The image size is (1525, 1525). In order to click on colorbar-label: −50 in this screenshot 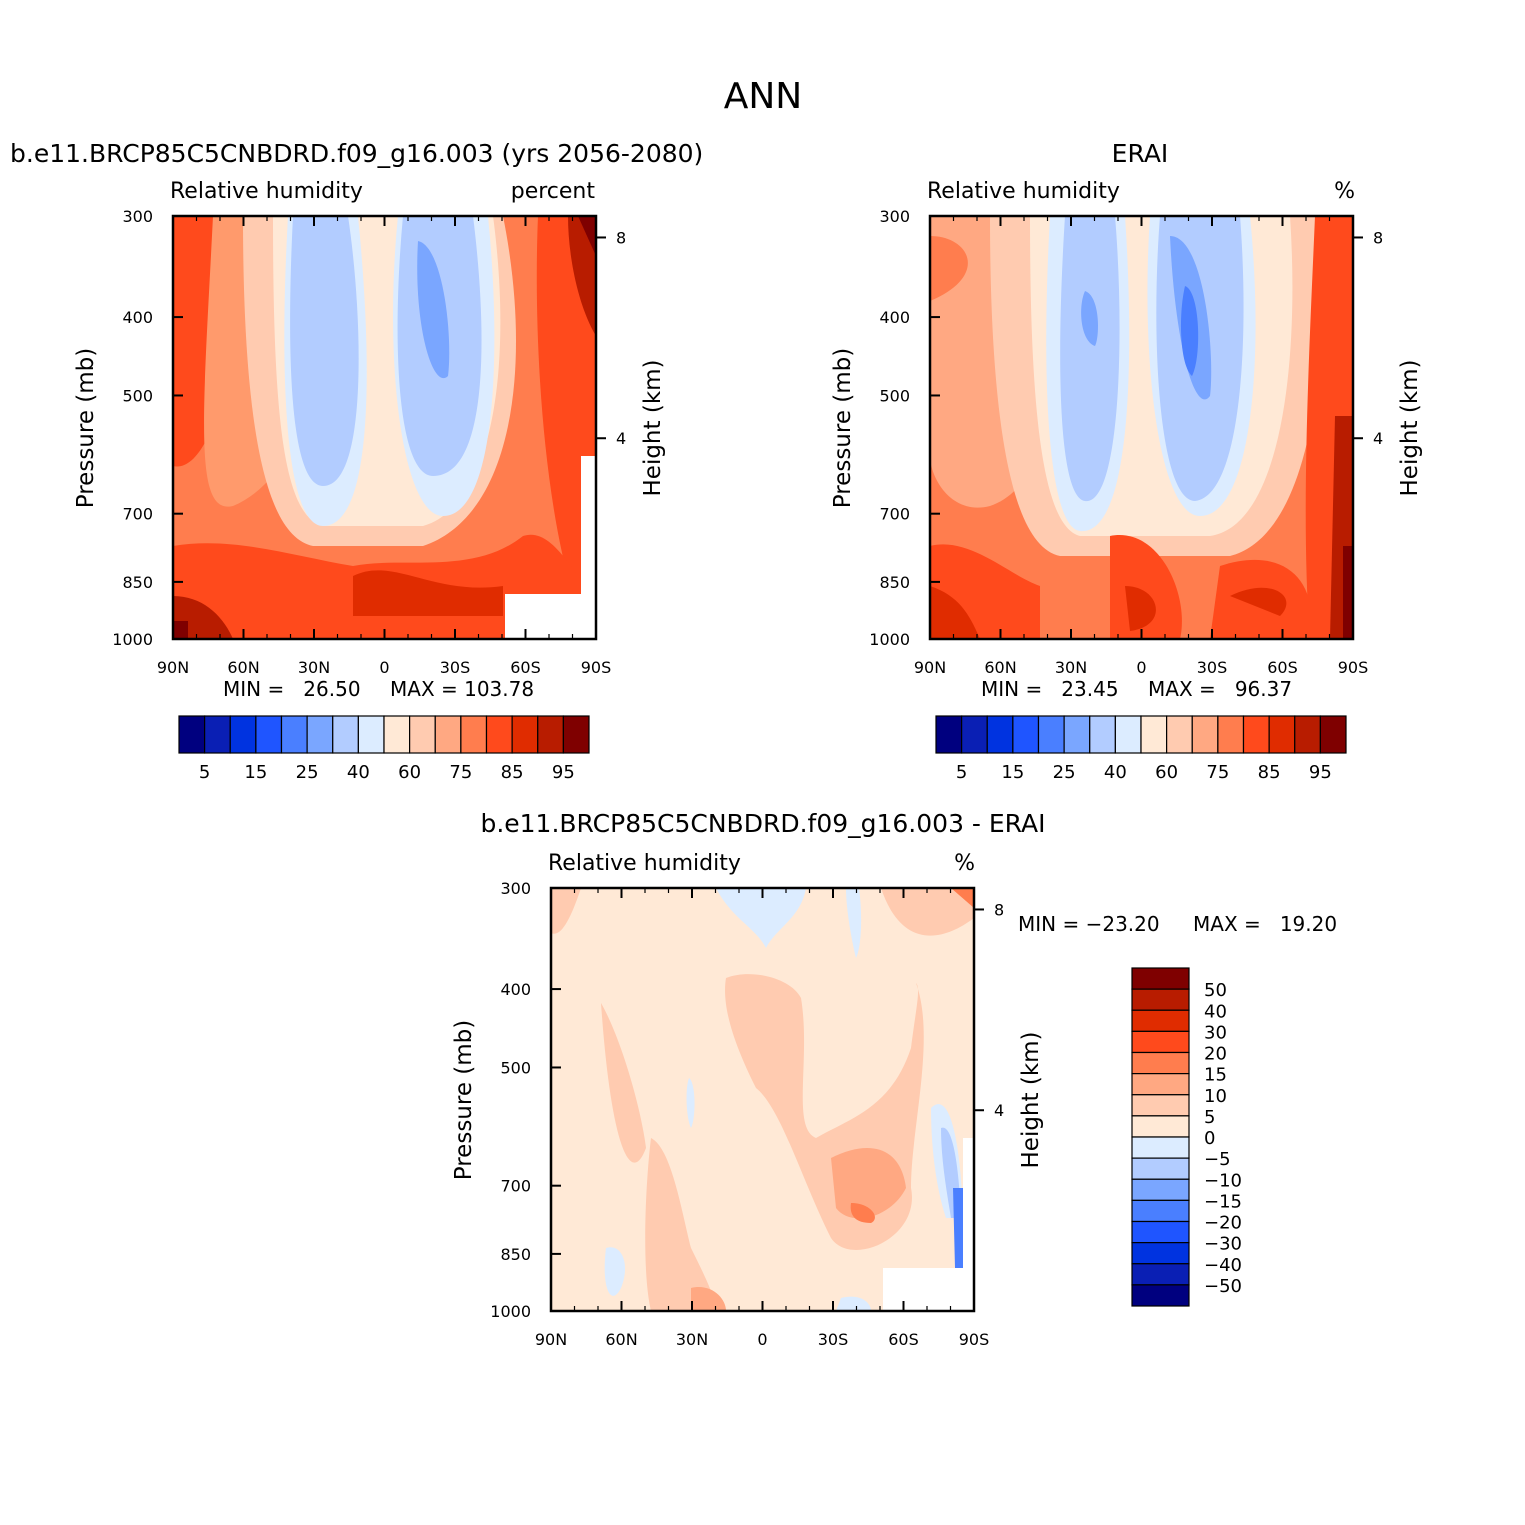, I will do `click(1223, 1286)`.